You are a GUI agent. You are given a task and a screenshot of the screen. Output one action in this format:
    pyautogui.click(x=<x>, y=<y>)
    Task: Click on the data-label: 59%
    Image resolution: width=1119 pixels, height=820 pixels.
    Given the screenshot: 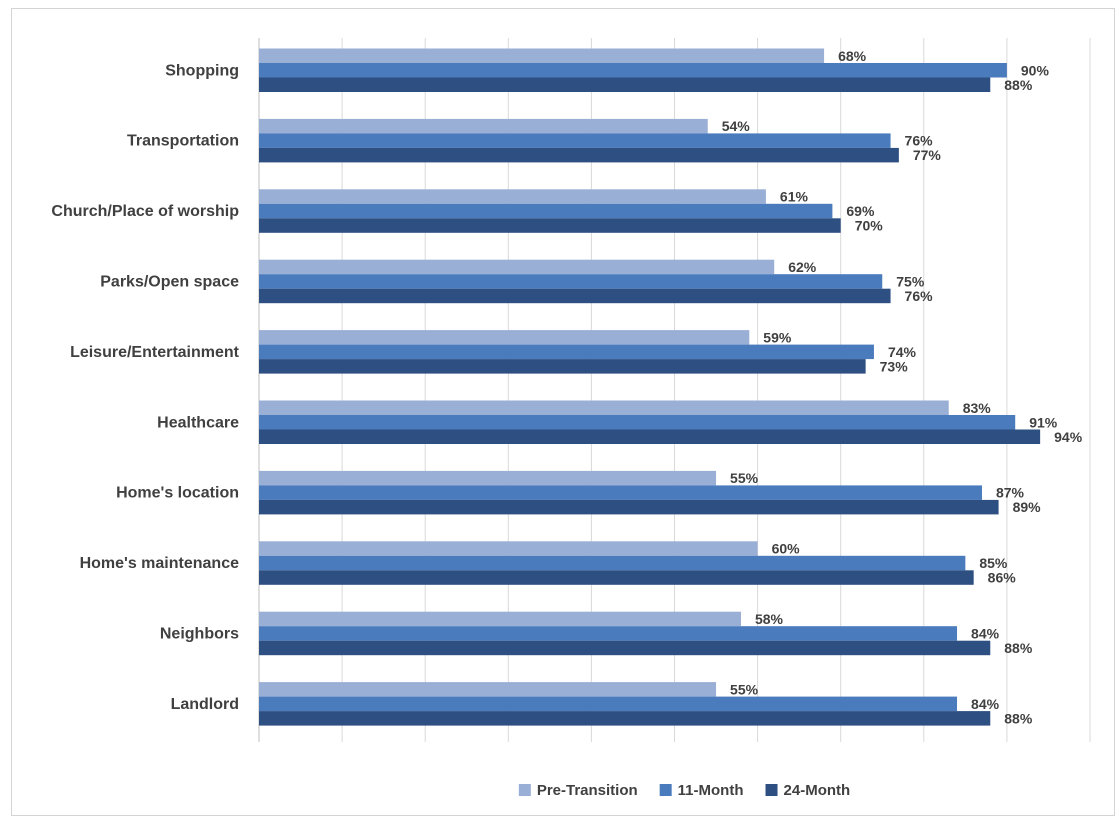 What is the action you would take?
    pyautogui.click(x=777, y=337)
    